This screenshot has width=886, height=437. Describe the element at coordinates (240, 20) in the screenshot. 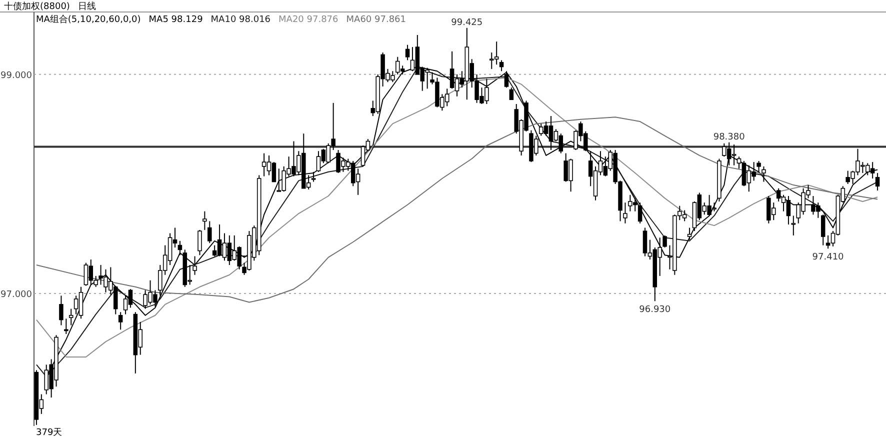

I see `text: MA10 98.016` at that location.